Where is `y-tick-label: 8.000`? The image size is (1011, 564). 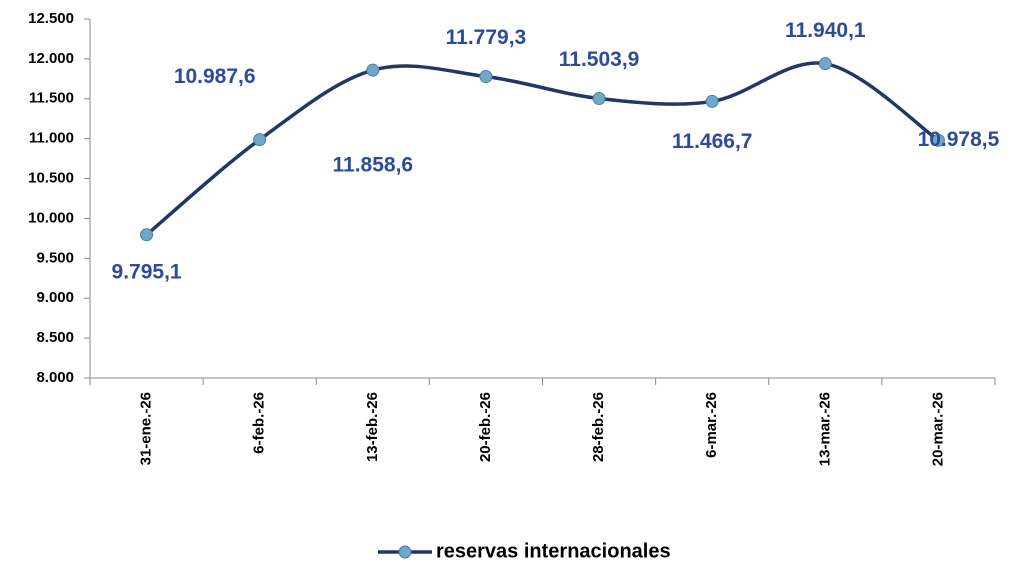 y-tick-label: 8.000 is located at coordinates (55, 377).